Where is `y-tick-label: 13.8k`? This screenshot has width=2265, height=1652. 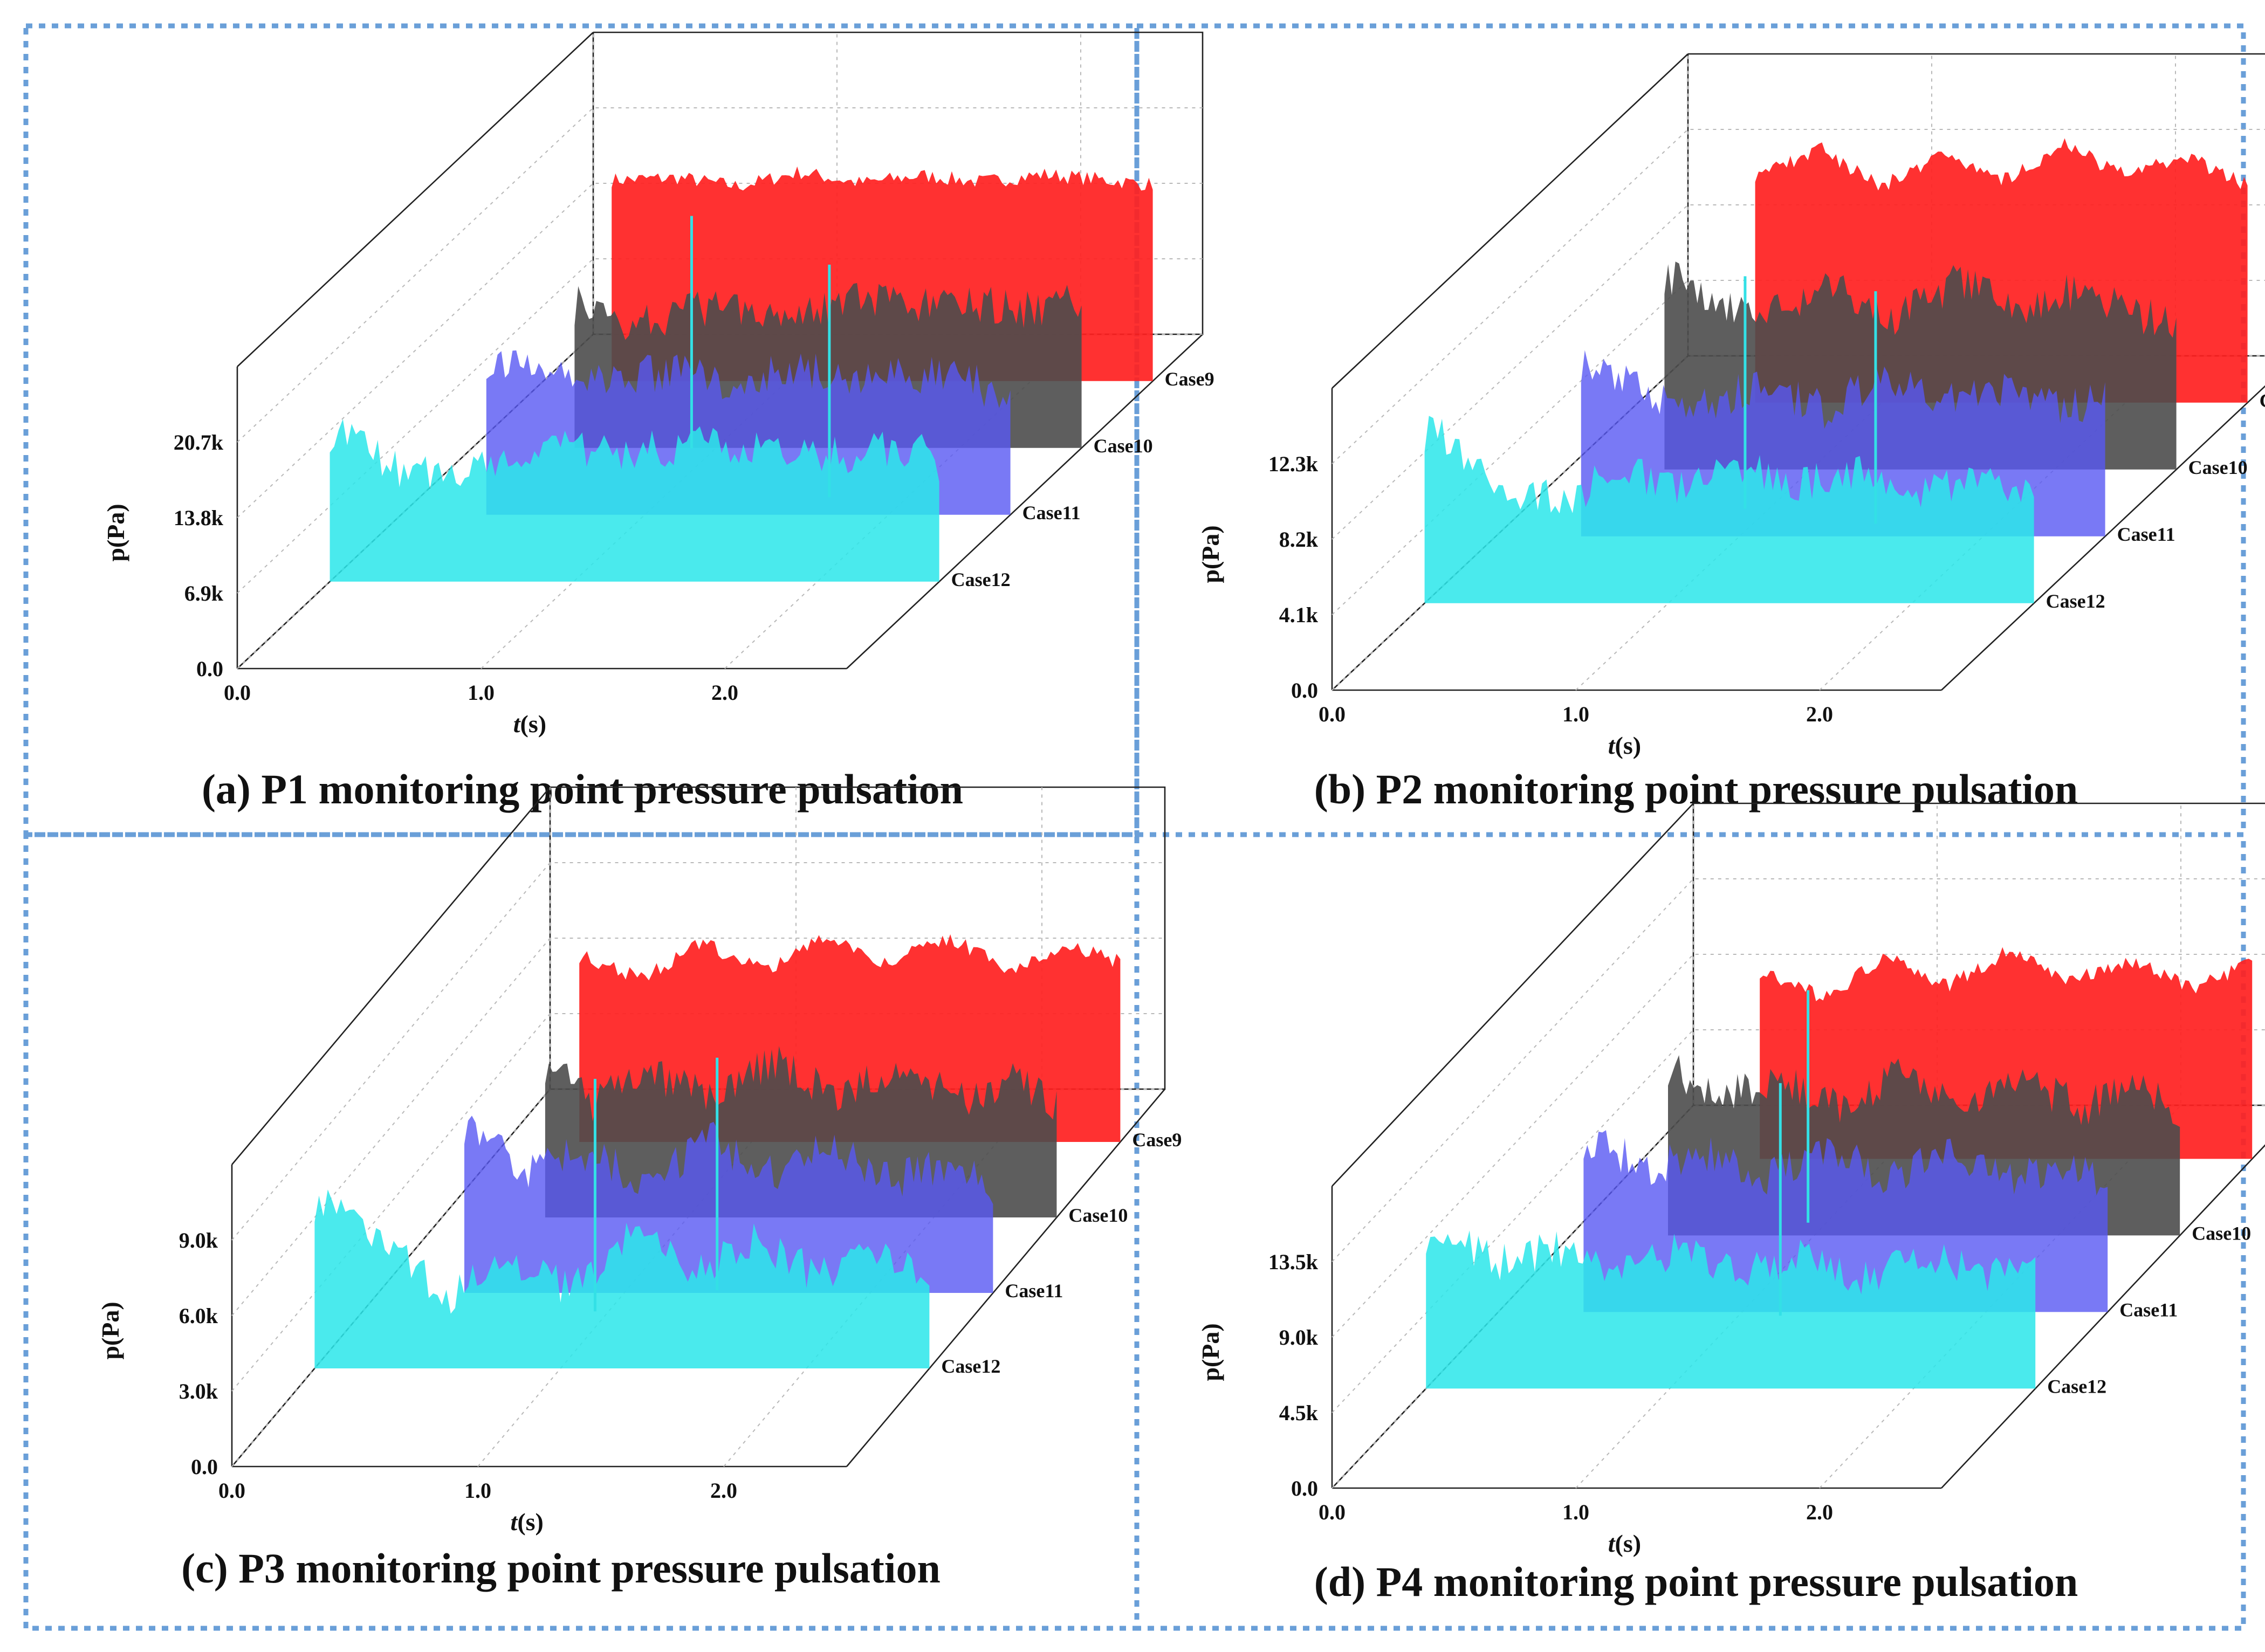
y-tick-label: 13.8k is located at coordinates (199, 518).